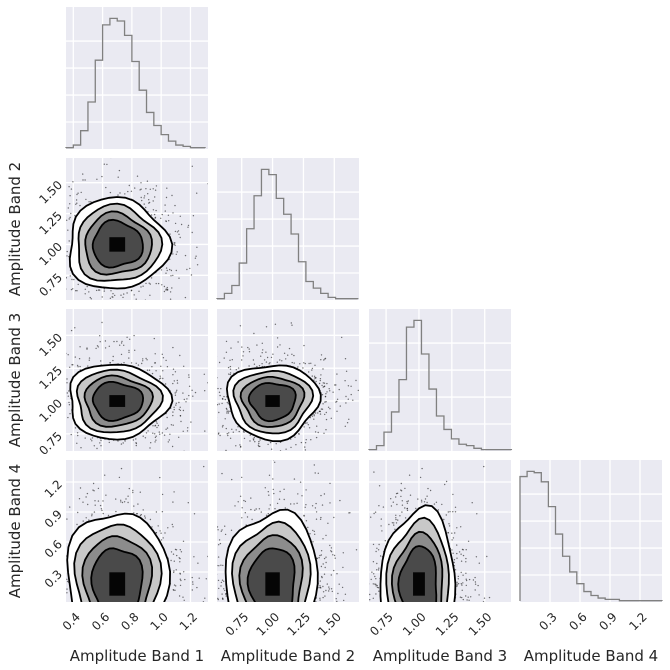 This screenshot has height=670, width=670. What do you see at coordinates (272, 584) in the screenshot?
I see `contour-core` at bounding box center [272, 584].